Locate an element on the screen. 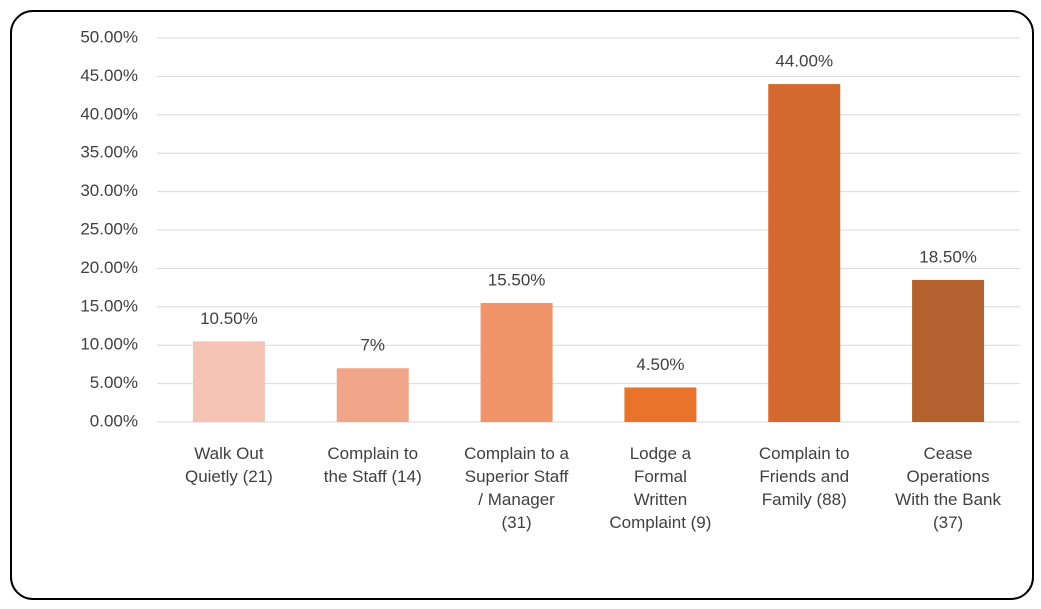 This screenshot has height=609, width=1041. x-tick-label: Complain to a Superior Staff / Manager (31) is located at coordinates (516, 488).